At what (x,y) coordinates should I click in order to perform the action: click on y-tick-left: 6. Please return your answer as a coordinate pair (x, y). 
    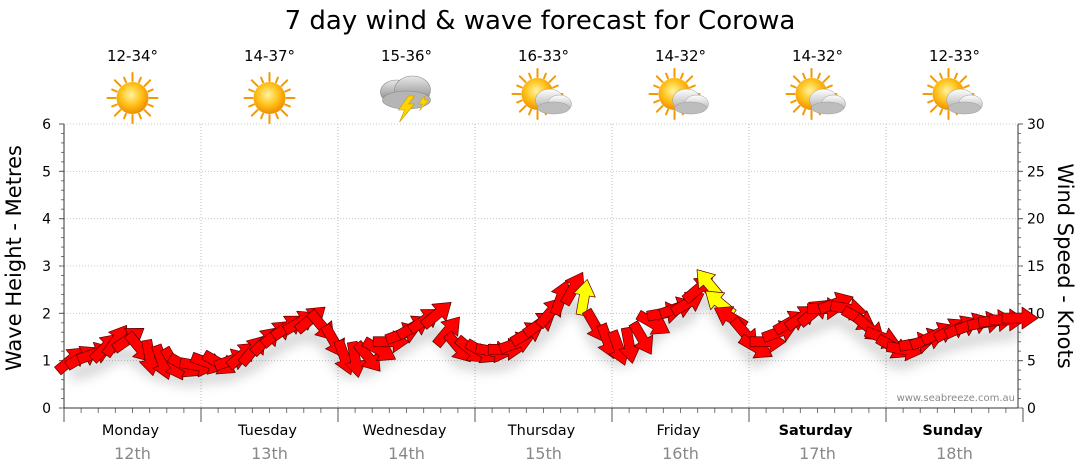
    Looking at the image, I should click on (46, 125).